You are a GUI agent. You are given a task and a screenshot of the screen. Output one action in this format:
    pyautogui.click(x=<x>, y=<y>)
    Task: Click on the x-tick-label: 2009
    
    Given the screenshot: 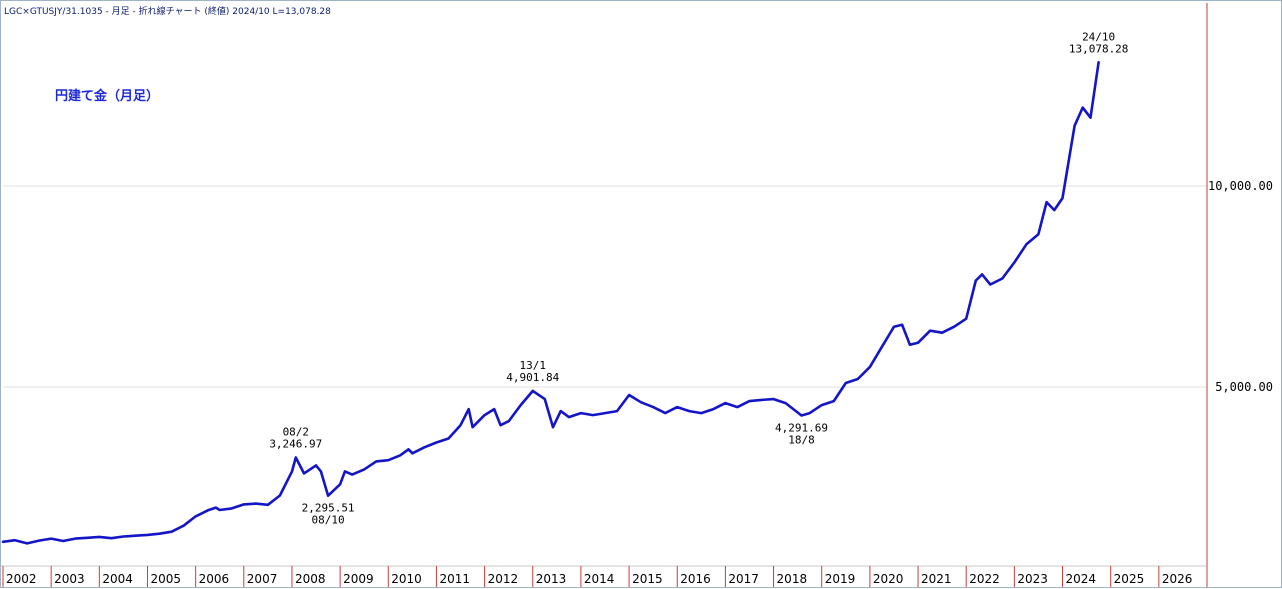 What is the action you would take?
    pyautogui.click(x=358, y=579)
    